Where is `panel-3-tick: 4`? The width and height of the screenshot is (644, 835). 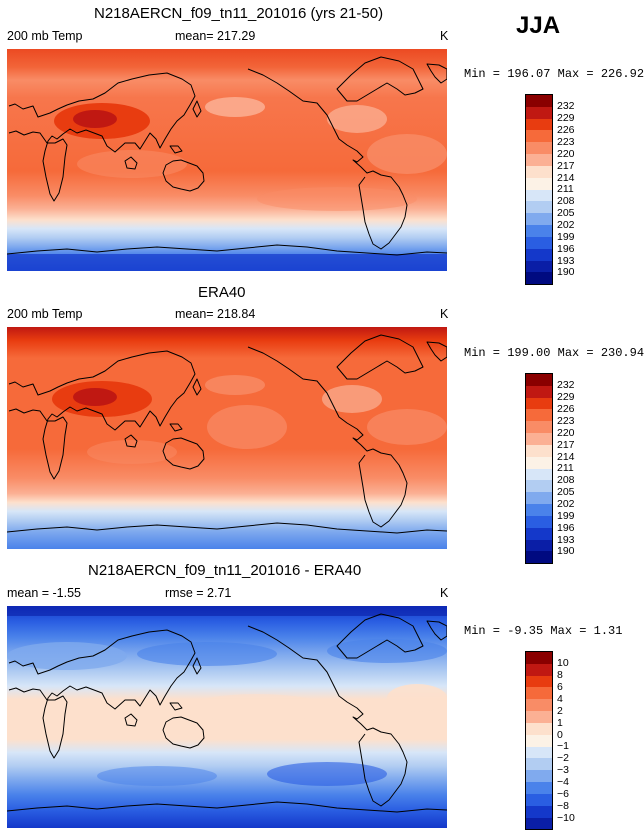 panel-3-tick: 4 is located at coordinates (560, 699).